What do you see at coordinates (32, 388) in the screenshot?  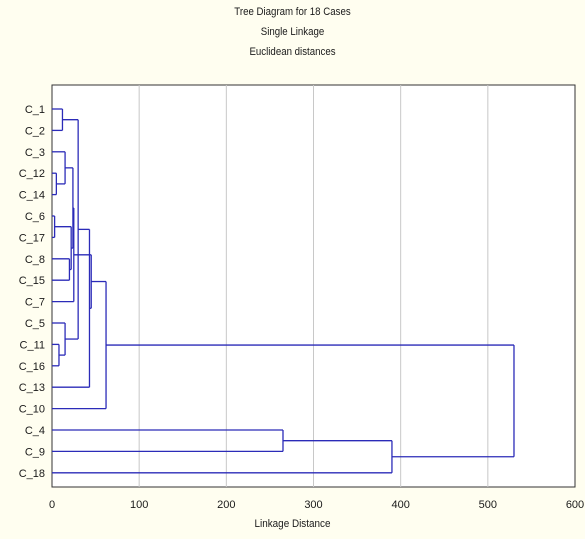 I see `leaf-label: C_13` at bounding box center [32, 388].